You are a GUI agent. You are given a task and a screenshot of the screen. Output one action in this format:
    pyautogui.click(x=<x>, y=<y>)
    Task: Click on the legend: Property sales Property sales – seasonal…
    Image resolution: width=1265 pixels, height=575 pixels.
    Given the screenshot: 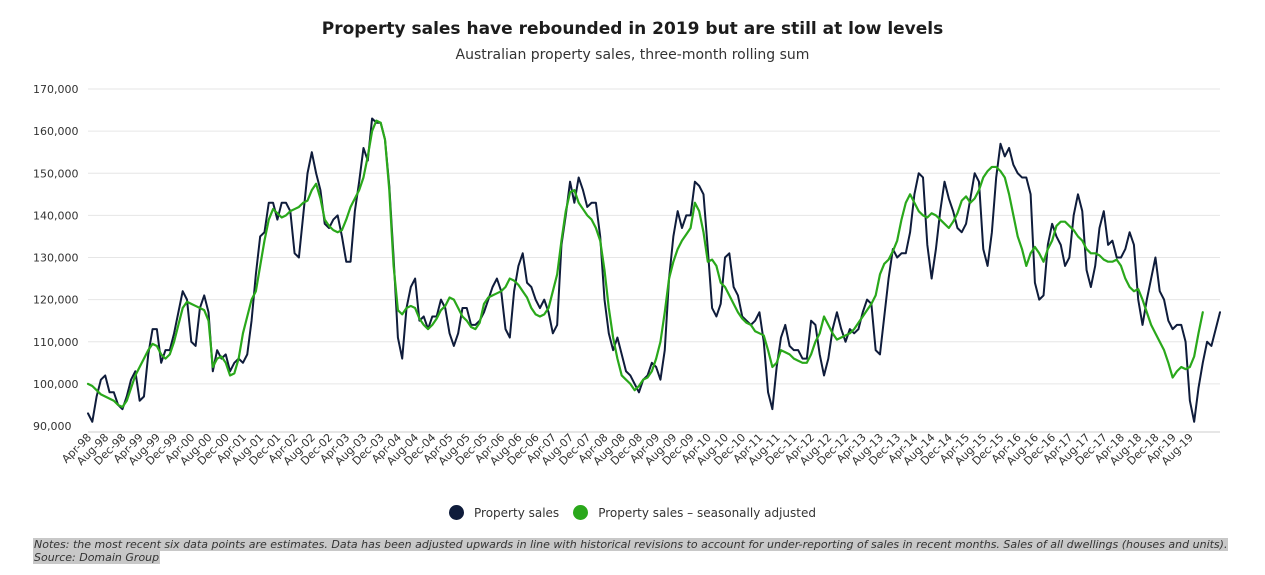 What is the action you would take?
    pyautogui.click(x=632, y=512)
    